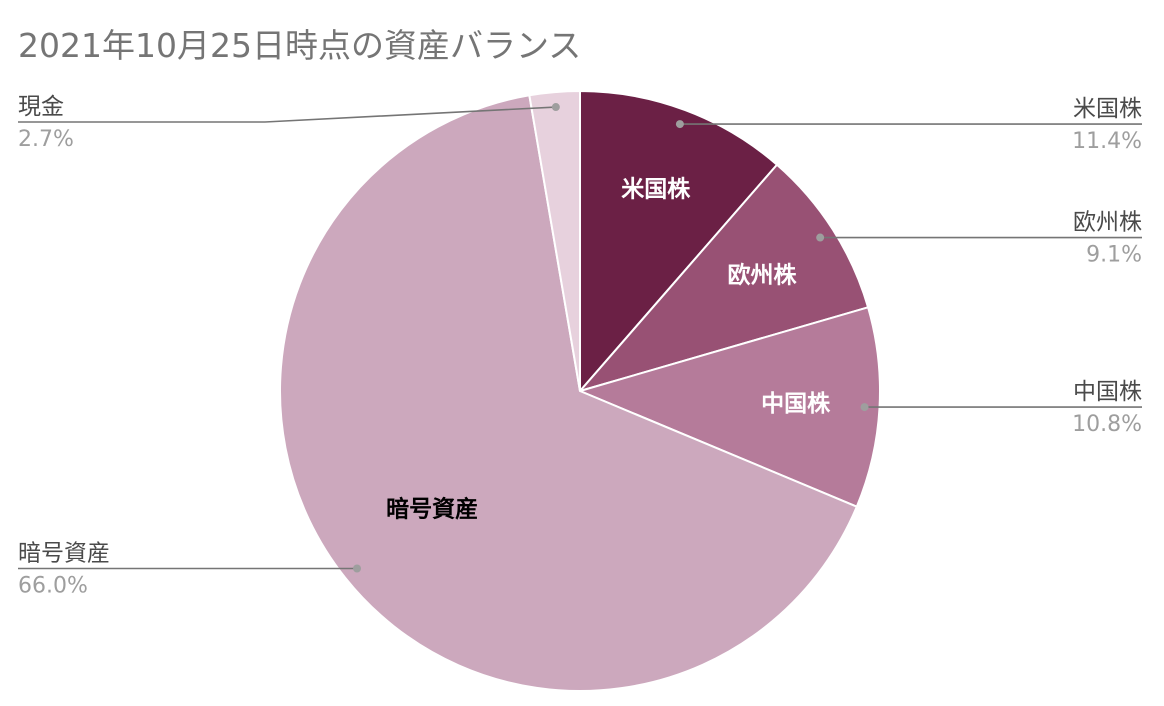  I want to click on leader-line, so click(287, 114).